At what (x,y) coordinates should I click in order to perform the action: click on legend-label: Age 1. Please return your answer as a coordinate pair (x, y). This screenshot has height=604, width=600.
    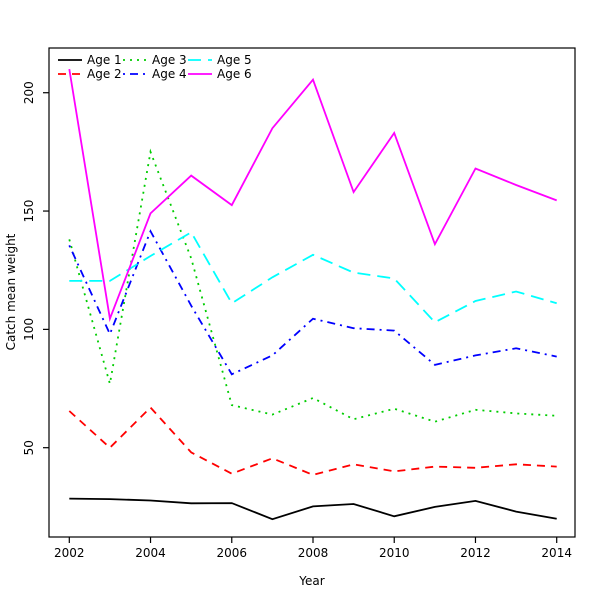
    Looking at the image, I should click on (104, 60).